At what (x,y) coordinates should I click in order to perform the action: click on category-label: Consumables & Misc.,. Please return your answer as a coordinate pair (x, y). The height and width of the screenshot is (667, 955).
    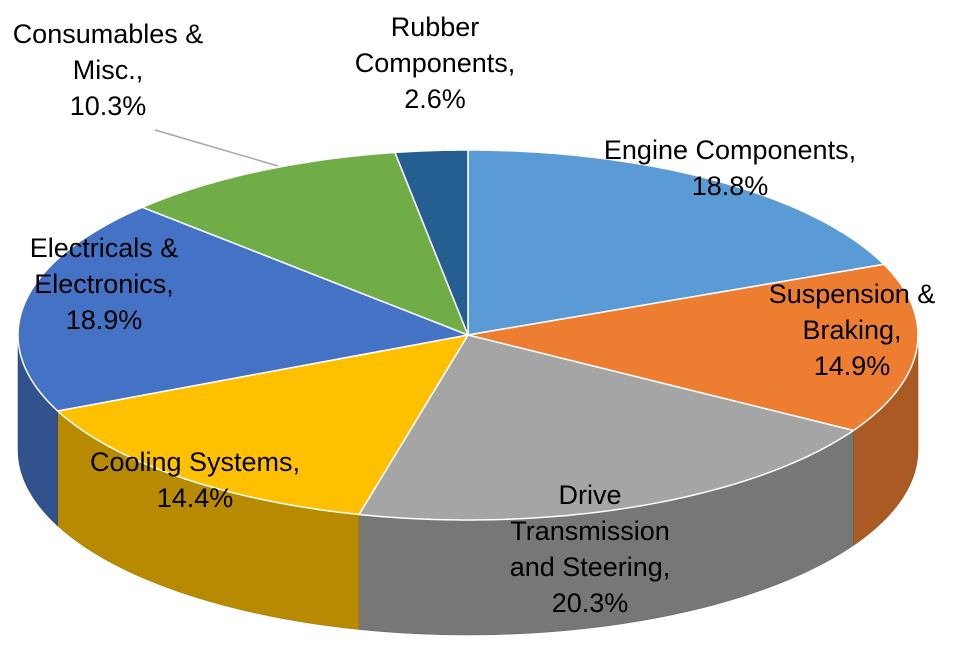
    Looking at the image, I should click on (108, 52).